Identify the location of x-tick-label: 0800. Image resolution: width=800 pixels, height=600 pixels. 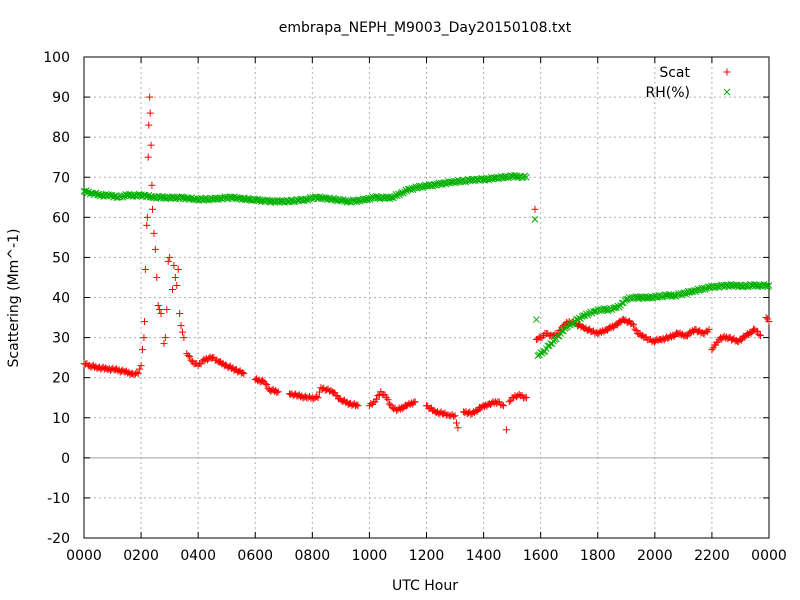
(313, 556).